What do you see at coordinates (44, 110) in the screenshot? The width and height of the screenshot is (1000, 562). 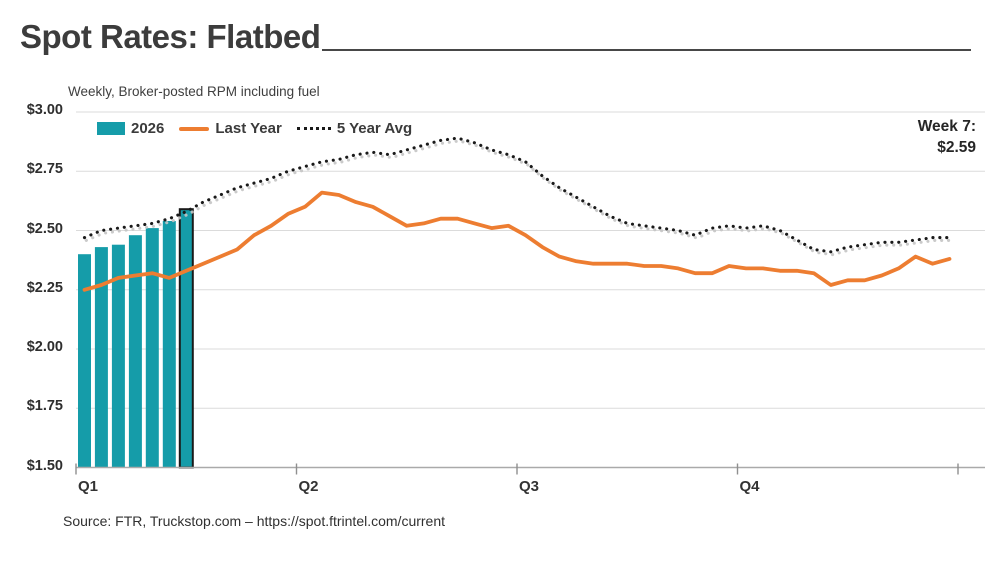 I see `y-axis-tick-label: $3.00` at bounding box center [44, 110].